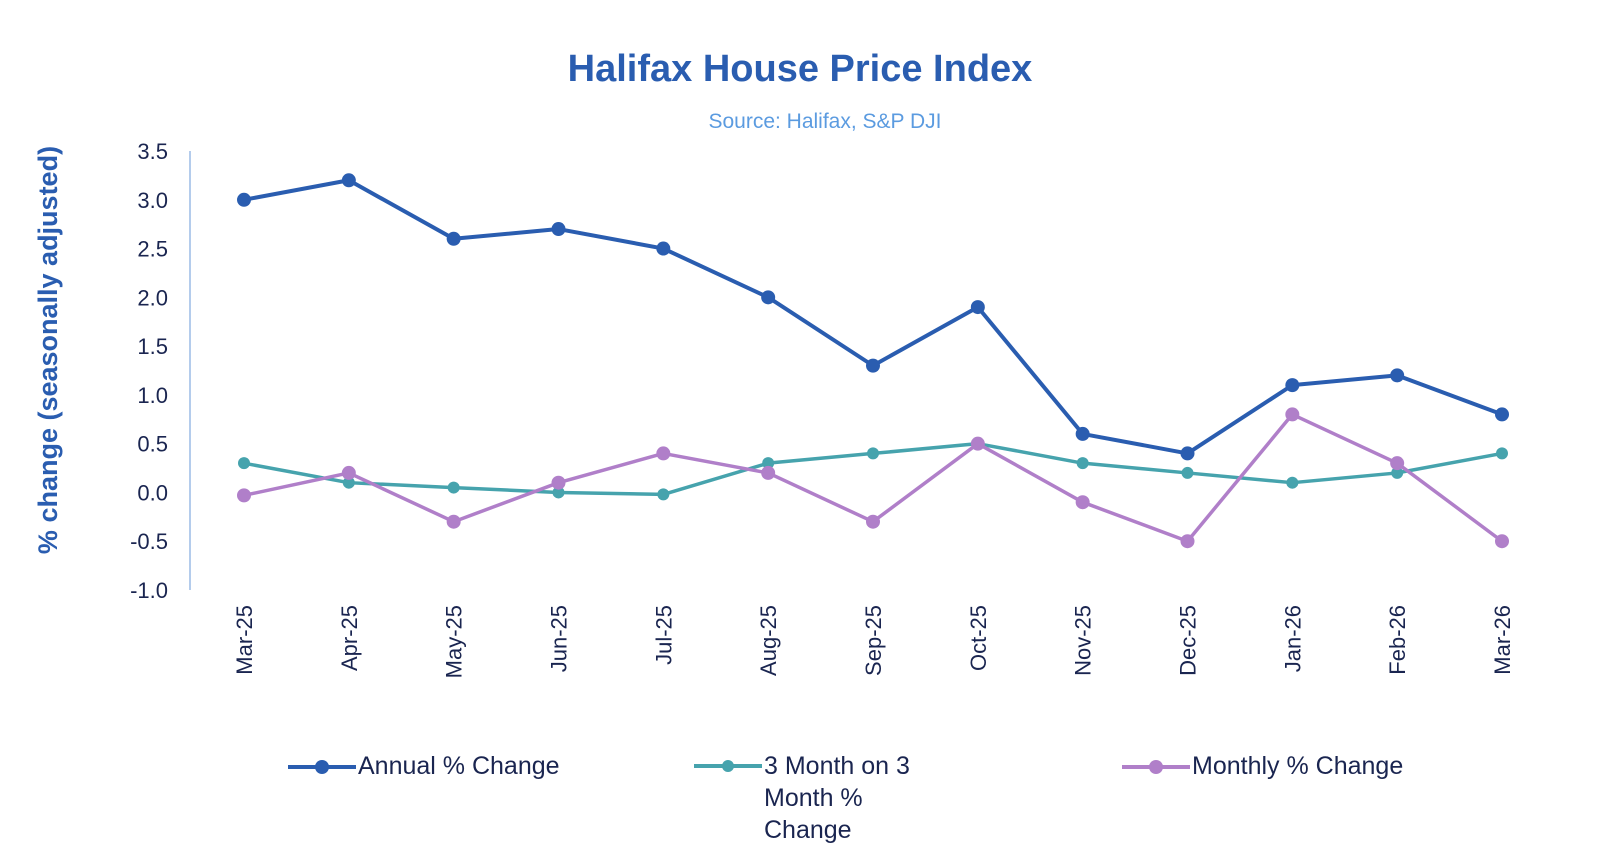  What do you see at coordinates (48, 350) in the screenshot?
I see `y-axis-label: % change (seasonally adjusted)` at bounding box center [48, 350].